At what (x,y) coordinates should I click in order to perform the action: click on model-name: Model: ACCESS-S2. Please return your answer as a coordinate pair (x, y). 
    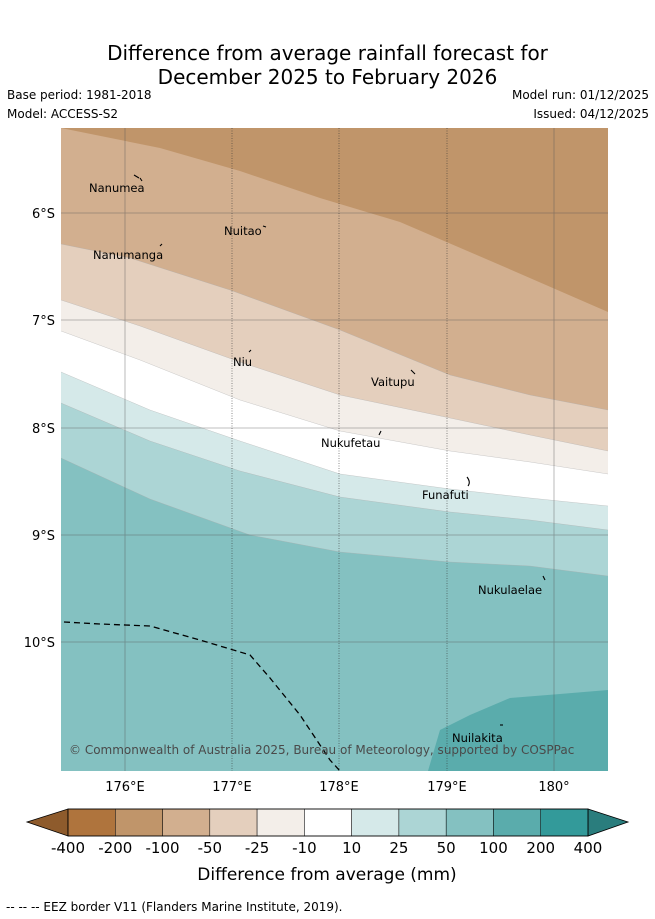
    Looking at the image, I should click on (63, 114).